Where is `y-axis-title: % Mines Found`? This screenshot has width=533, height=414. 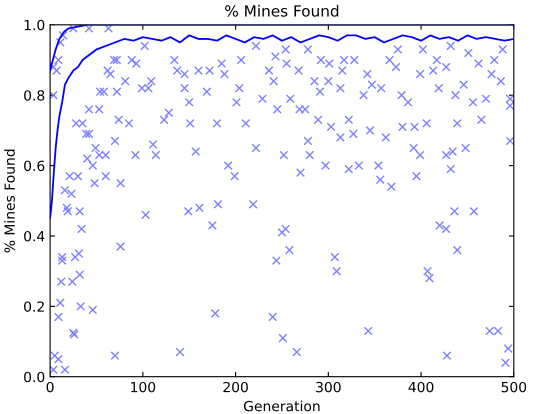 y-axis-title: % Mines Found is located at coordinates (9, 201).